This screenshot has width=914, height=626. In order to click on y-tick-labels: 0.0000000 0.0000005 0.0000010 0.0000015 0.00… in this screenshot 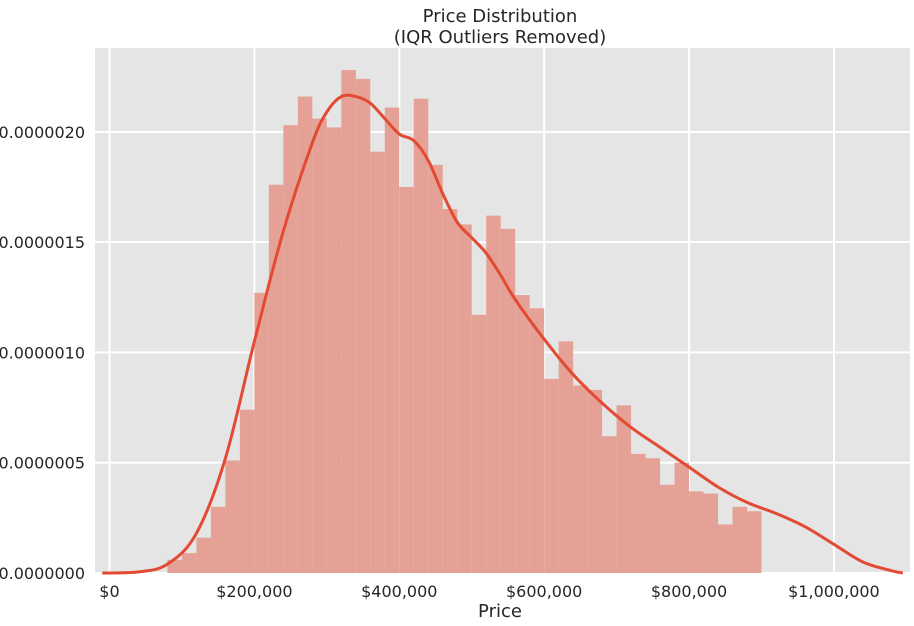, I will do `click(42, 353)`.